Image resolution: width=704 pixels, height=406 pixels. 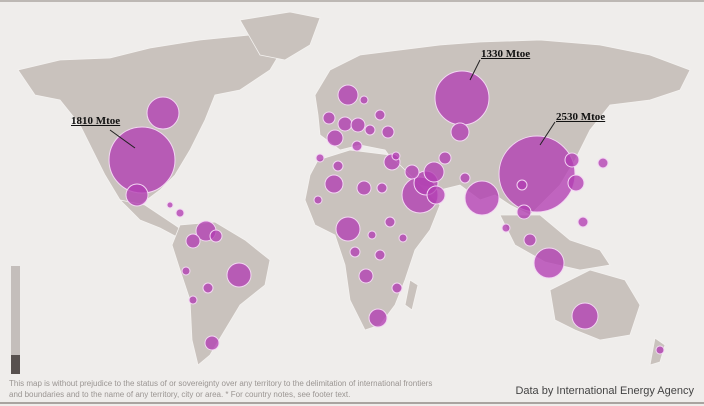 I want to click on callout-lines, so click(x=332, y=104).